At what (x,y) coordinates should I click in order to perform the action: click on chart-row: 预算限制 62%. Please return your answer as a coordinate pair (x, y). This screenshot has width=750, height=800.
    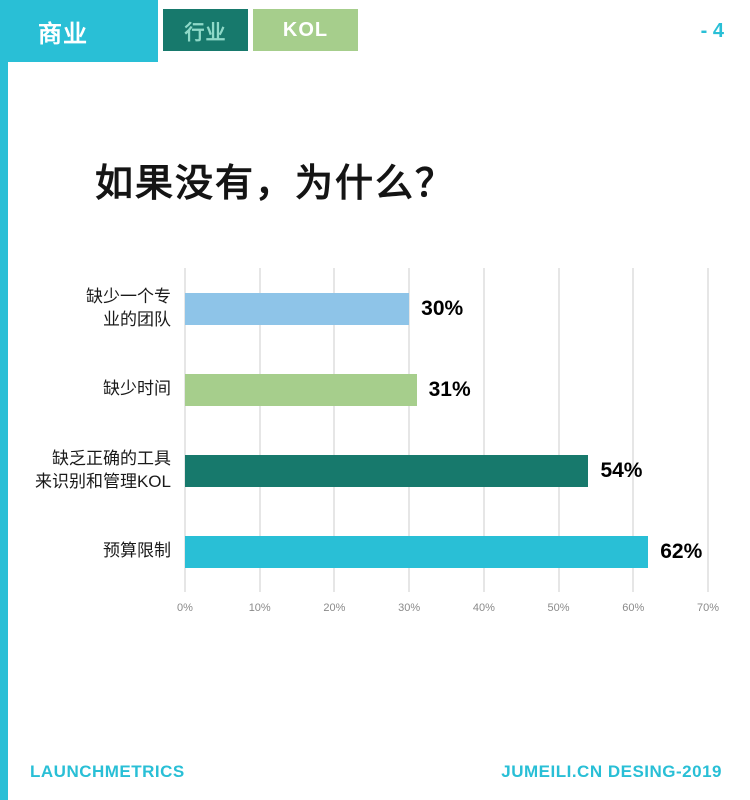
    Looking at the image, I should click on (360, 551).